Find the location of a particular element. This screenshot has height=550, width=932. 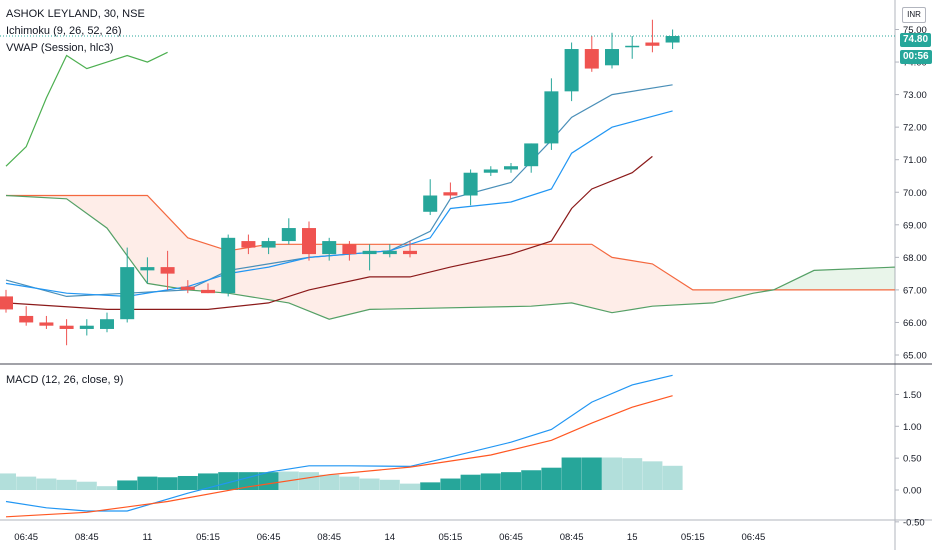

ichimoku-legend: Ichimoku (9, 26, 52, 26) is located at coordinates (64, 31).